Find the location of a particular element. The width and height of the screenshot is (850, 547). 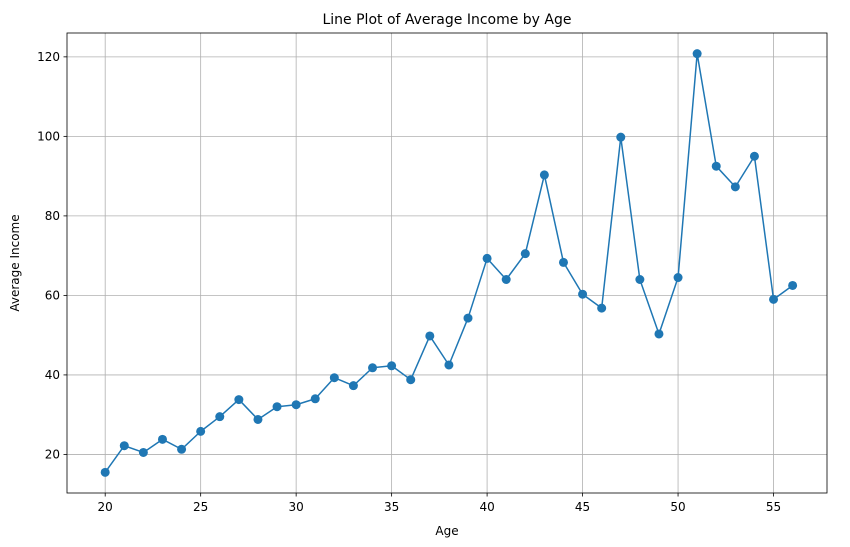

x-tick-label: 35 is located at coordinates (391, 507).